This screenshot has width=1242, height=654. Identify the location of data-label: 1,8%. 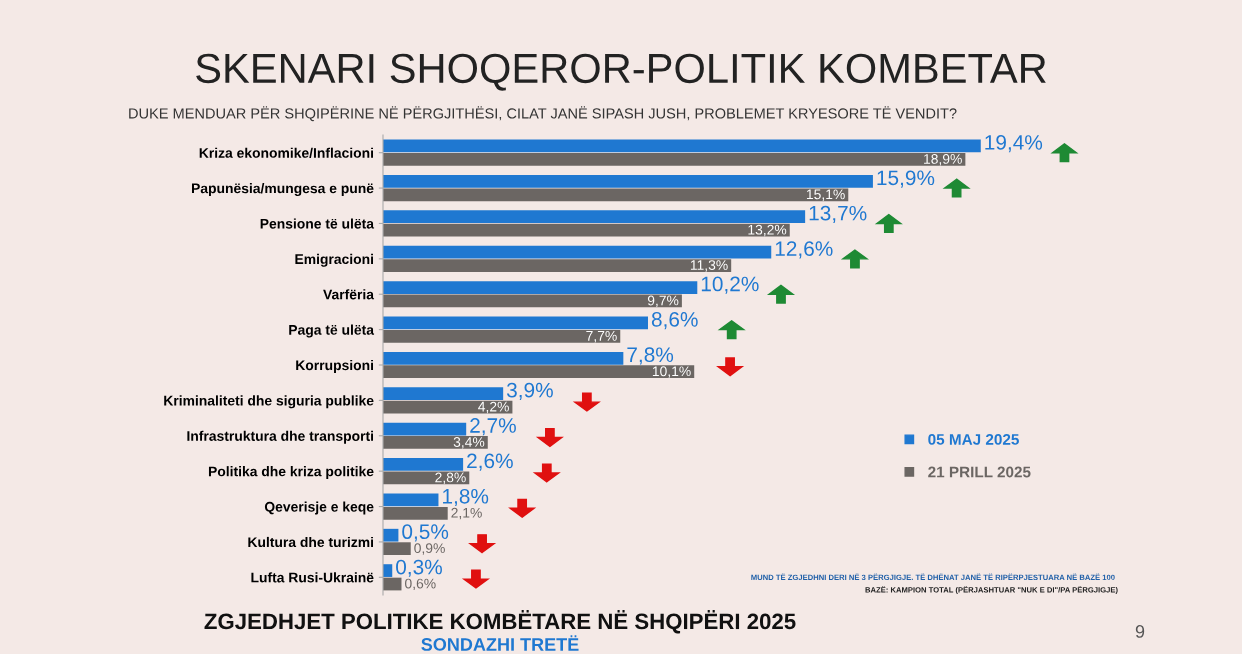
(466, 497).